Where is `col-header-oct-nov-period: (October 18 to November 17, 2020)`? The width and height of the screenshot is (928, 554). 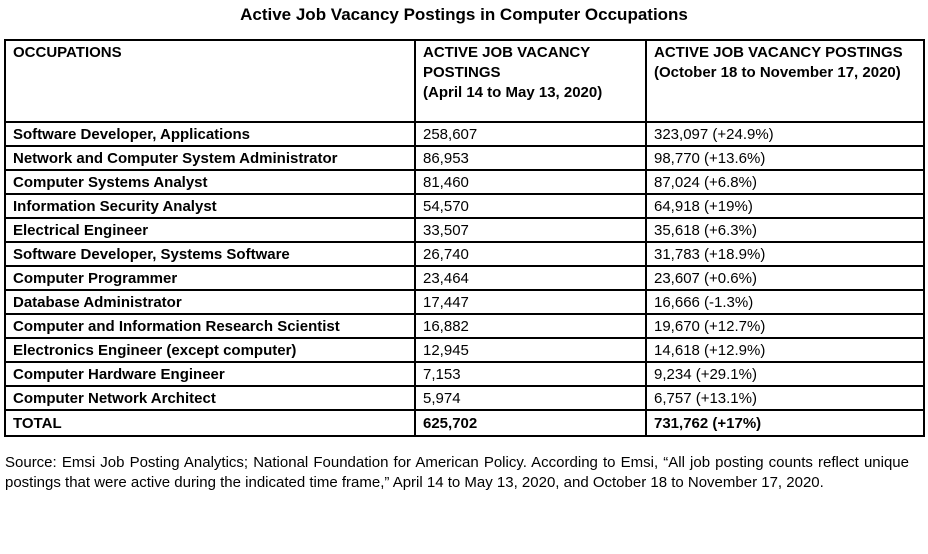
col-header-oct-nov-period: (October 18 to November 17, 2020) is located at coordinates (777, 72).